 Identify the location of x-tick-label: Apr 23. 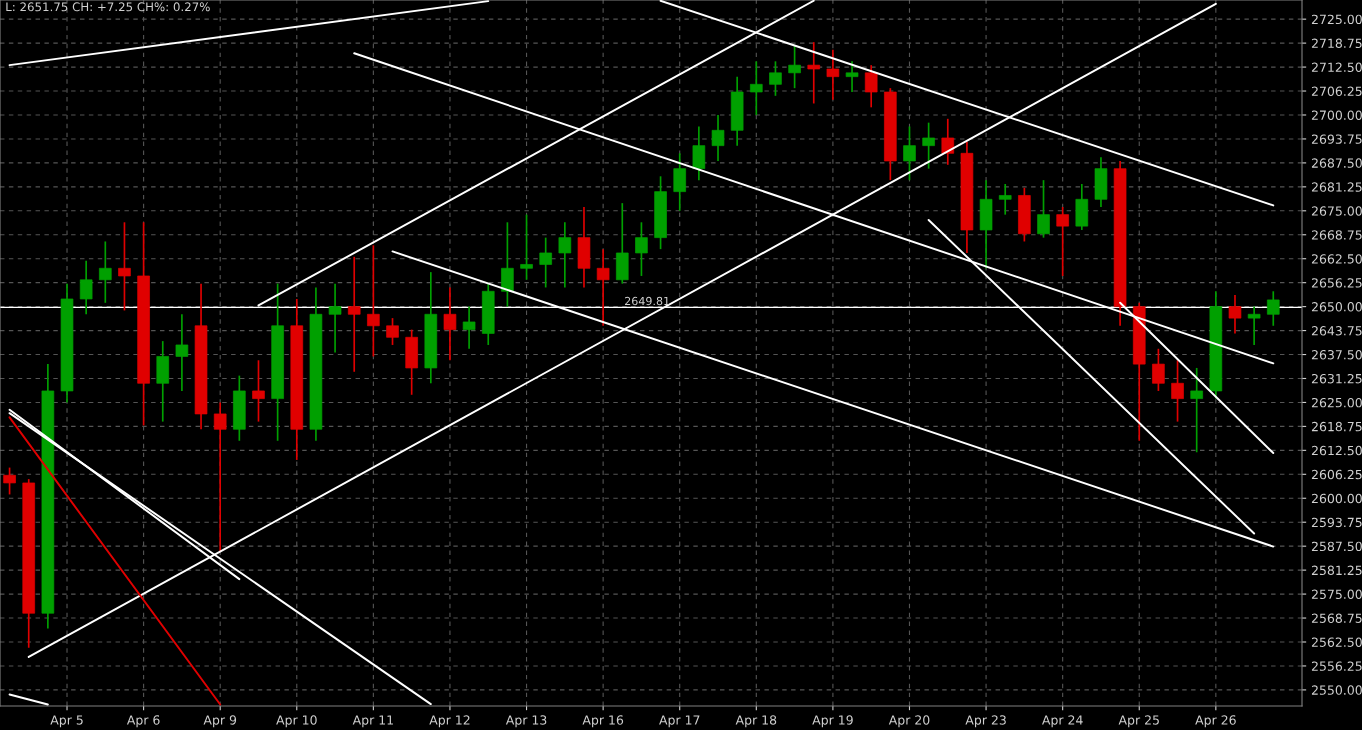
(985, 721).